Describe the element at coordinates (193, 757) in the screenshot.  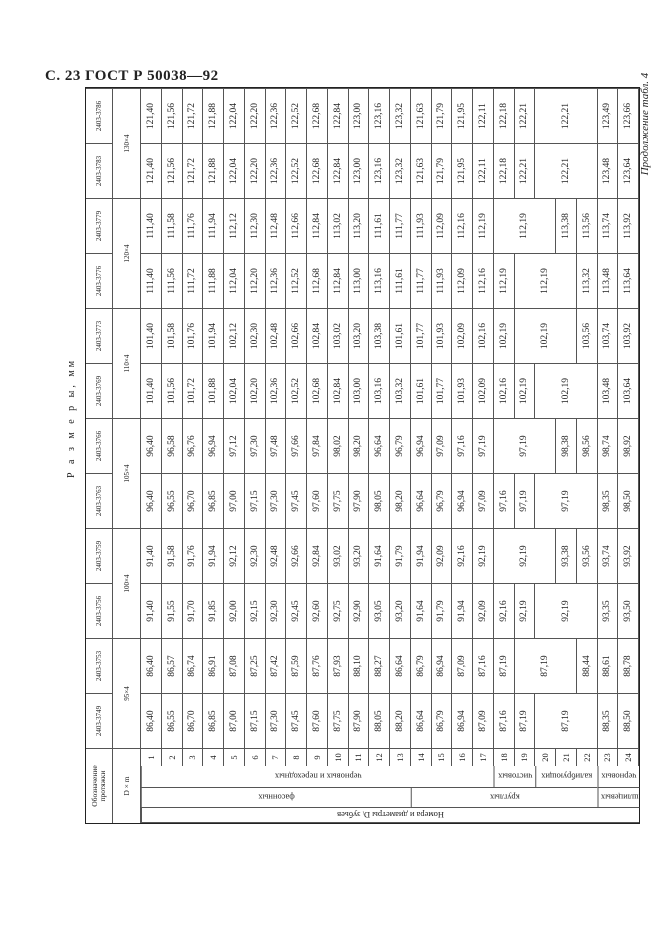
I see `row-number: 3` at that location.